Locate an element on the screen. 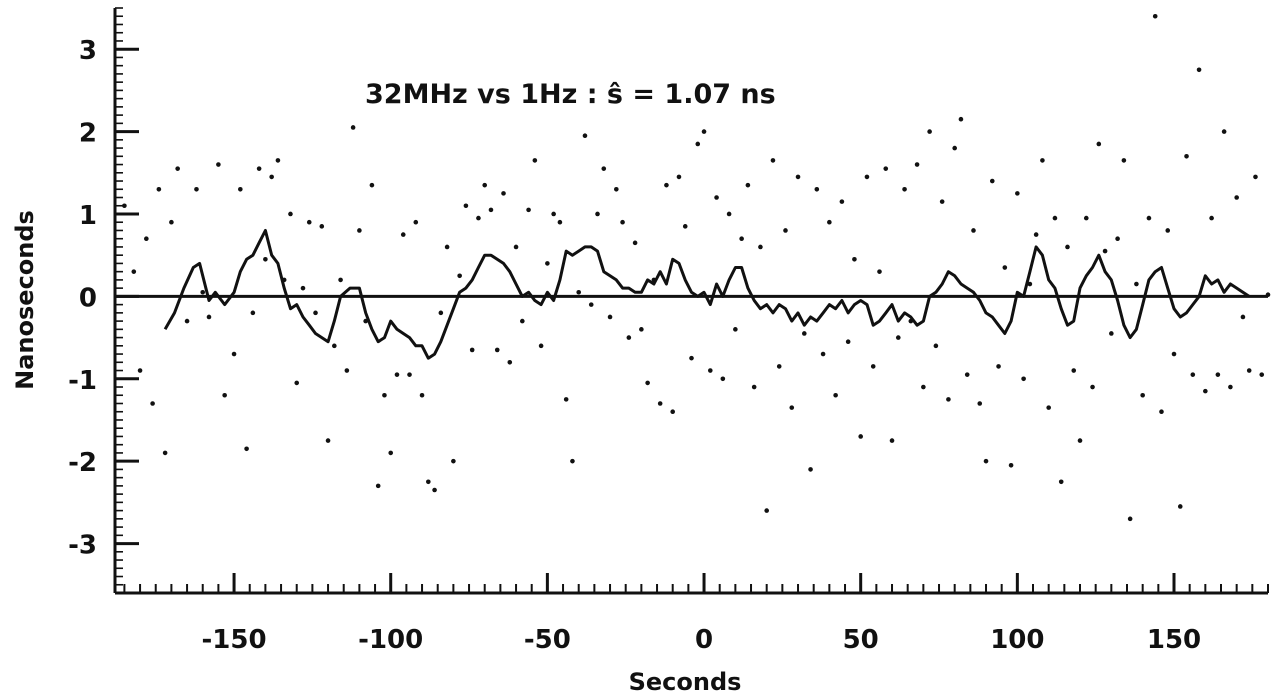 The image size is (1275, 700). y-tick-label: 2 is located at coordinates (88, 134).